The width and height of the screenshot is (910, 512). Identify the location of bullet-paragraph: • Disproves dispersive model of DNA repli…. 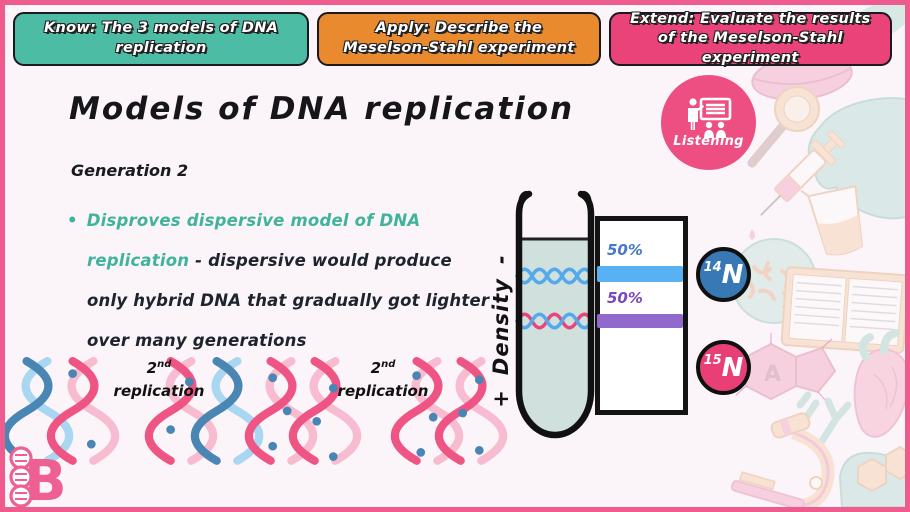
(279, 281).